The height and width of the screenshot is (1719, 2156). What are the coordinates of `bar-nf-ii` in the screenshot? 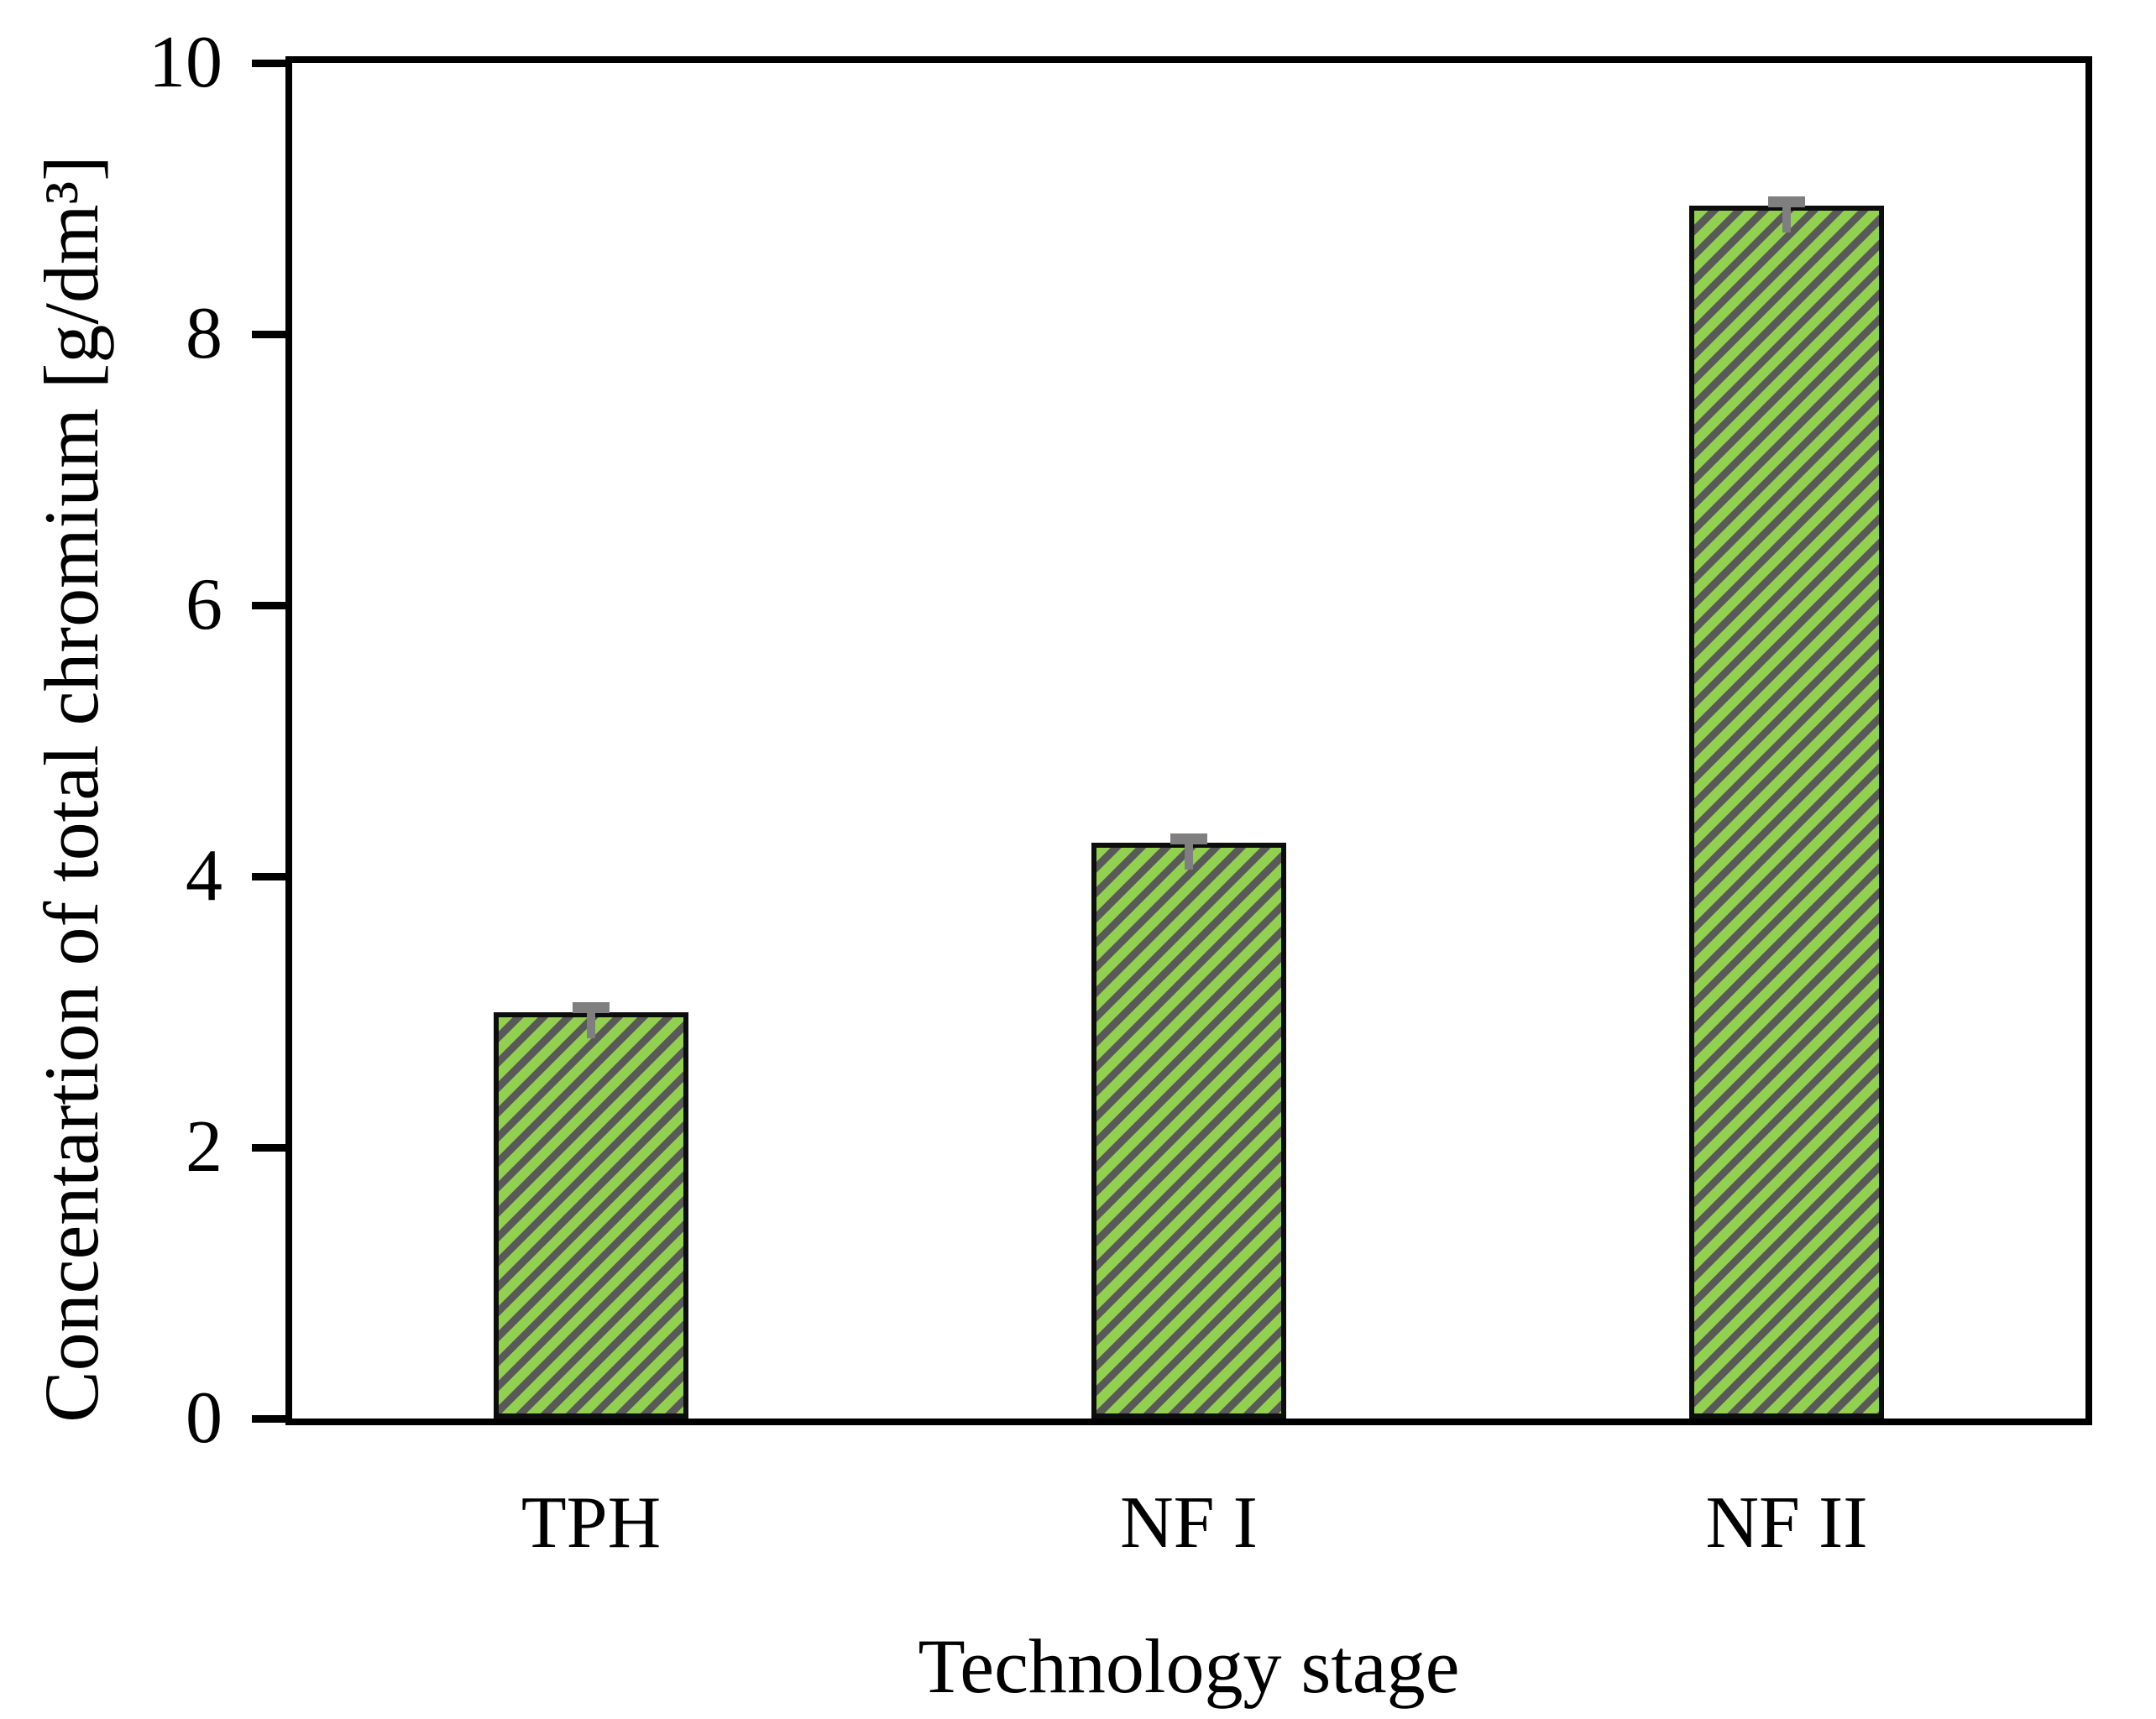 It's located at (1786, 812).